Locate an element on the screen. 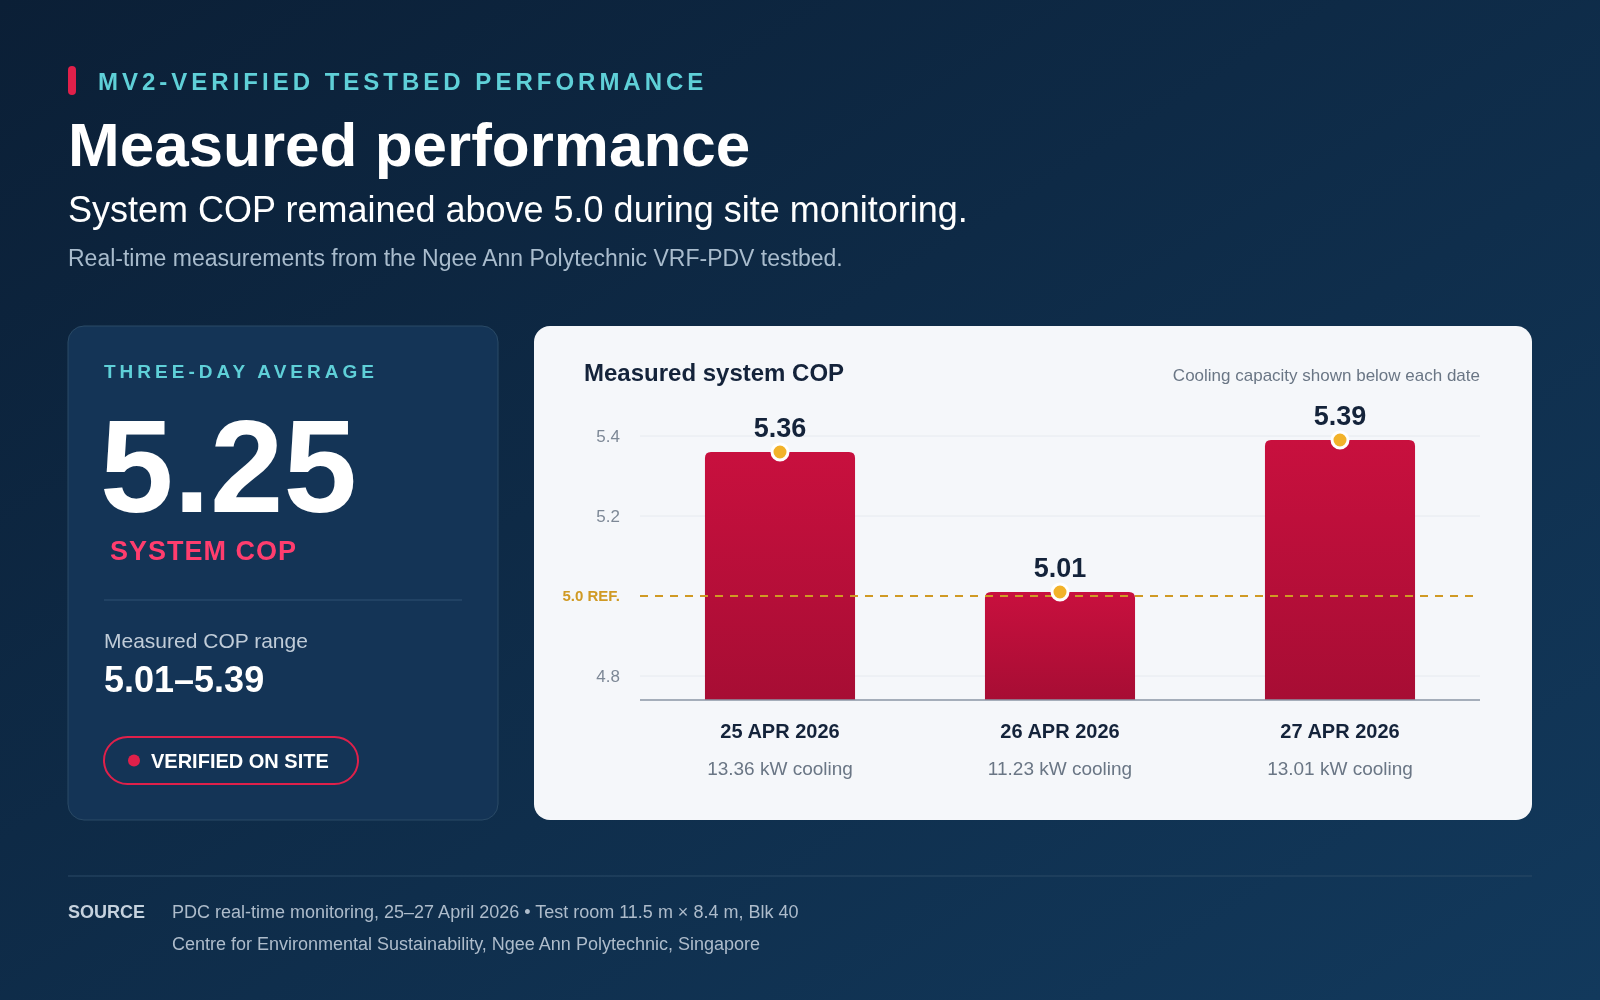 The width and height of the screenshot is (1600, 1000). text: 11.23 kW cooling is located at coordinates (1060, 768).